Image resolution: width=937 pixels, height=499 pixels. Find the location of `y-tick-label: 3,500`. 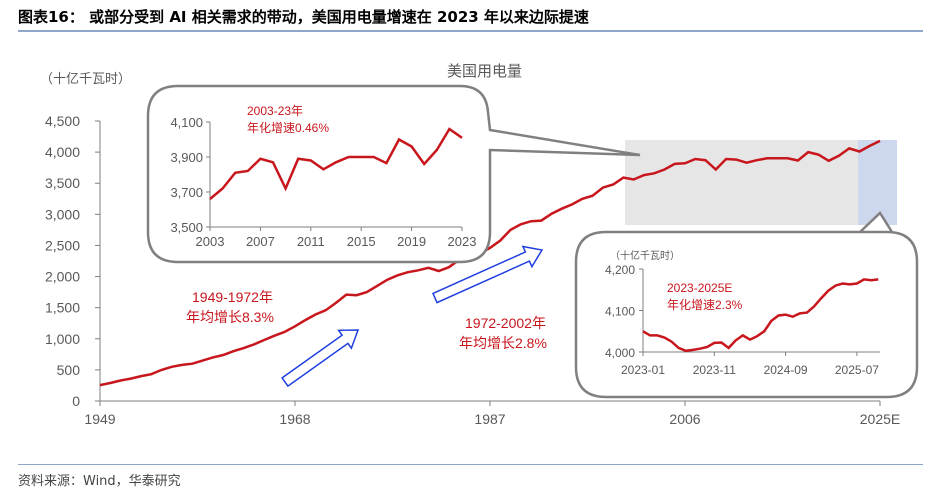

y-tick-label: 3,500 is located at coordinates (62, 183).